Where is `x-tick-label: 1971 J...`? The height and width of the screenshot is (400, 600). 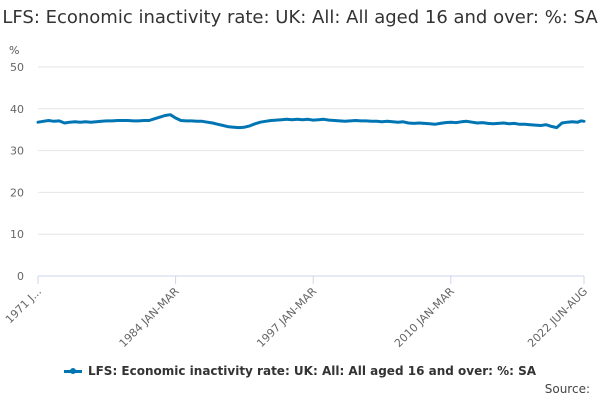
x-tick-label: 1971 J... is located at coordinates (23, 305).